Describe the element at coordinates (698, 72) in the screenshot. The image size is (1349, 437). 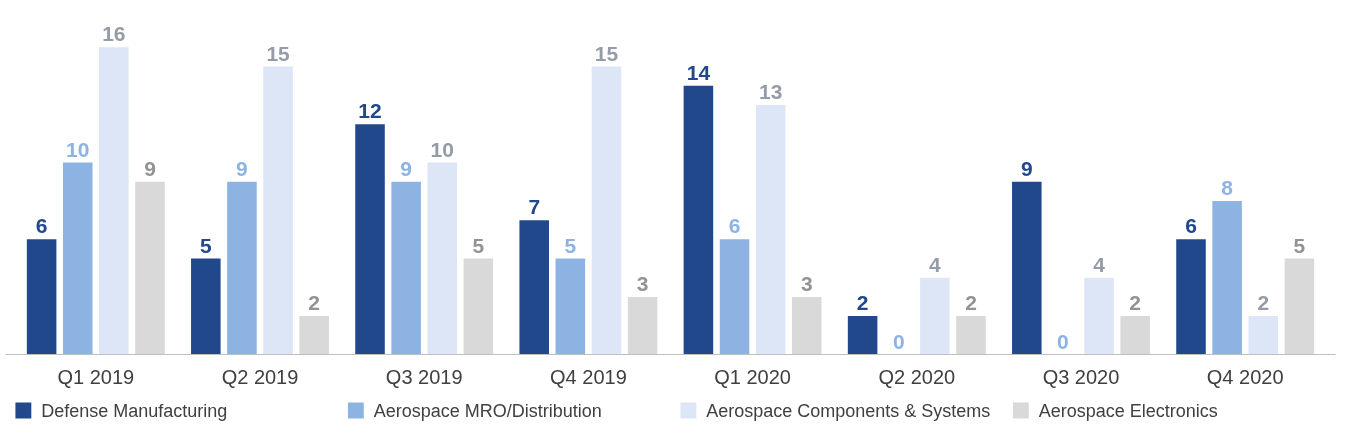
I see `data-label: 14` at that location.